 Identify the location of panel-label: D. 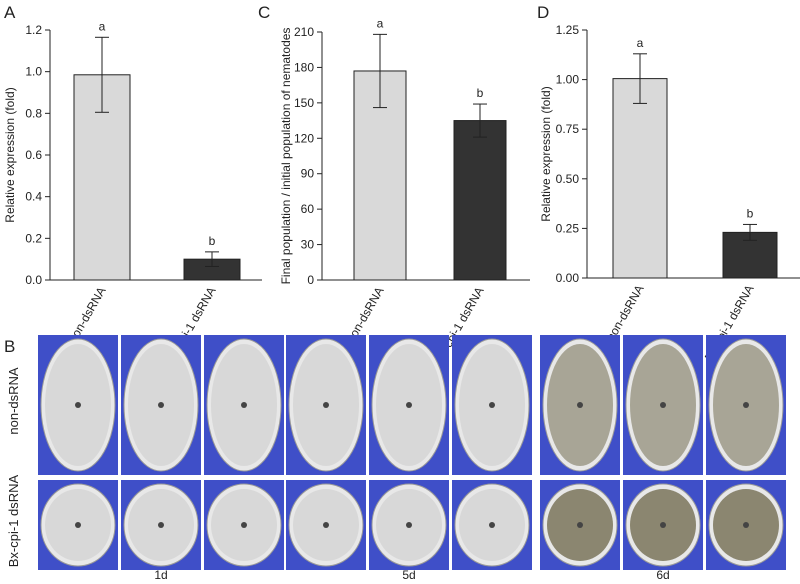
(543, 12).